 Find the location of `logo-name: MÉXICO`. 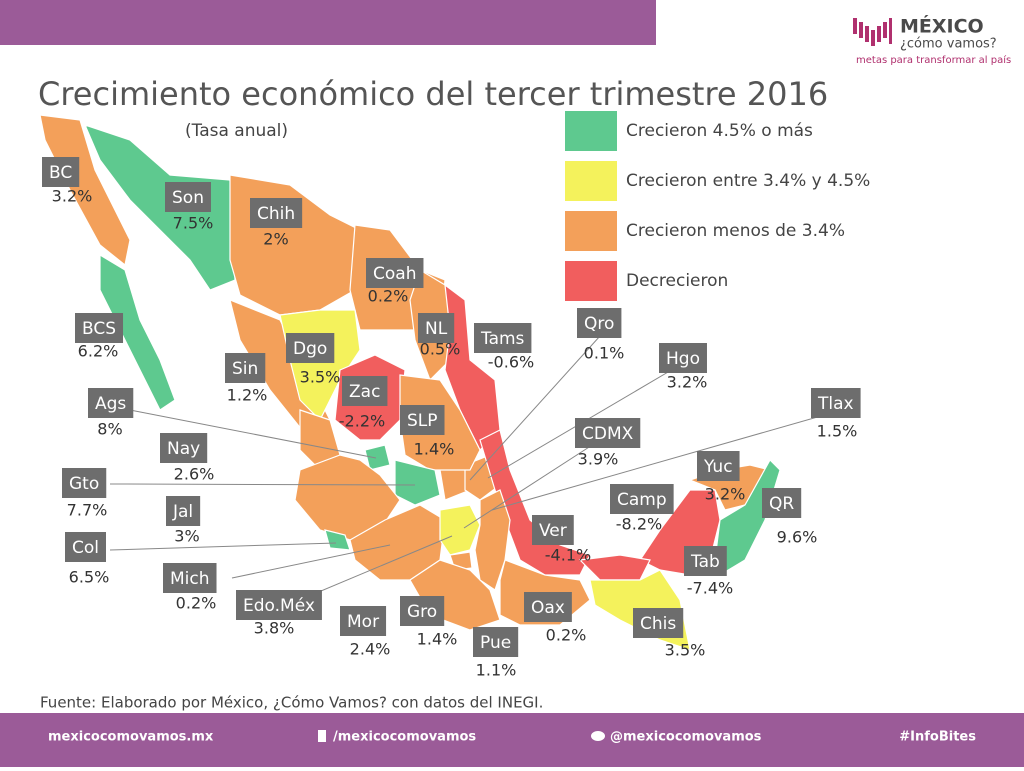

logo-name: MÉXICO is located at coordinates (942, 26).